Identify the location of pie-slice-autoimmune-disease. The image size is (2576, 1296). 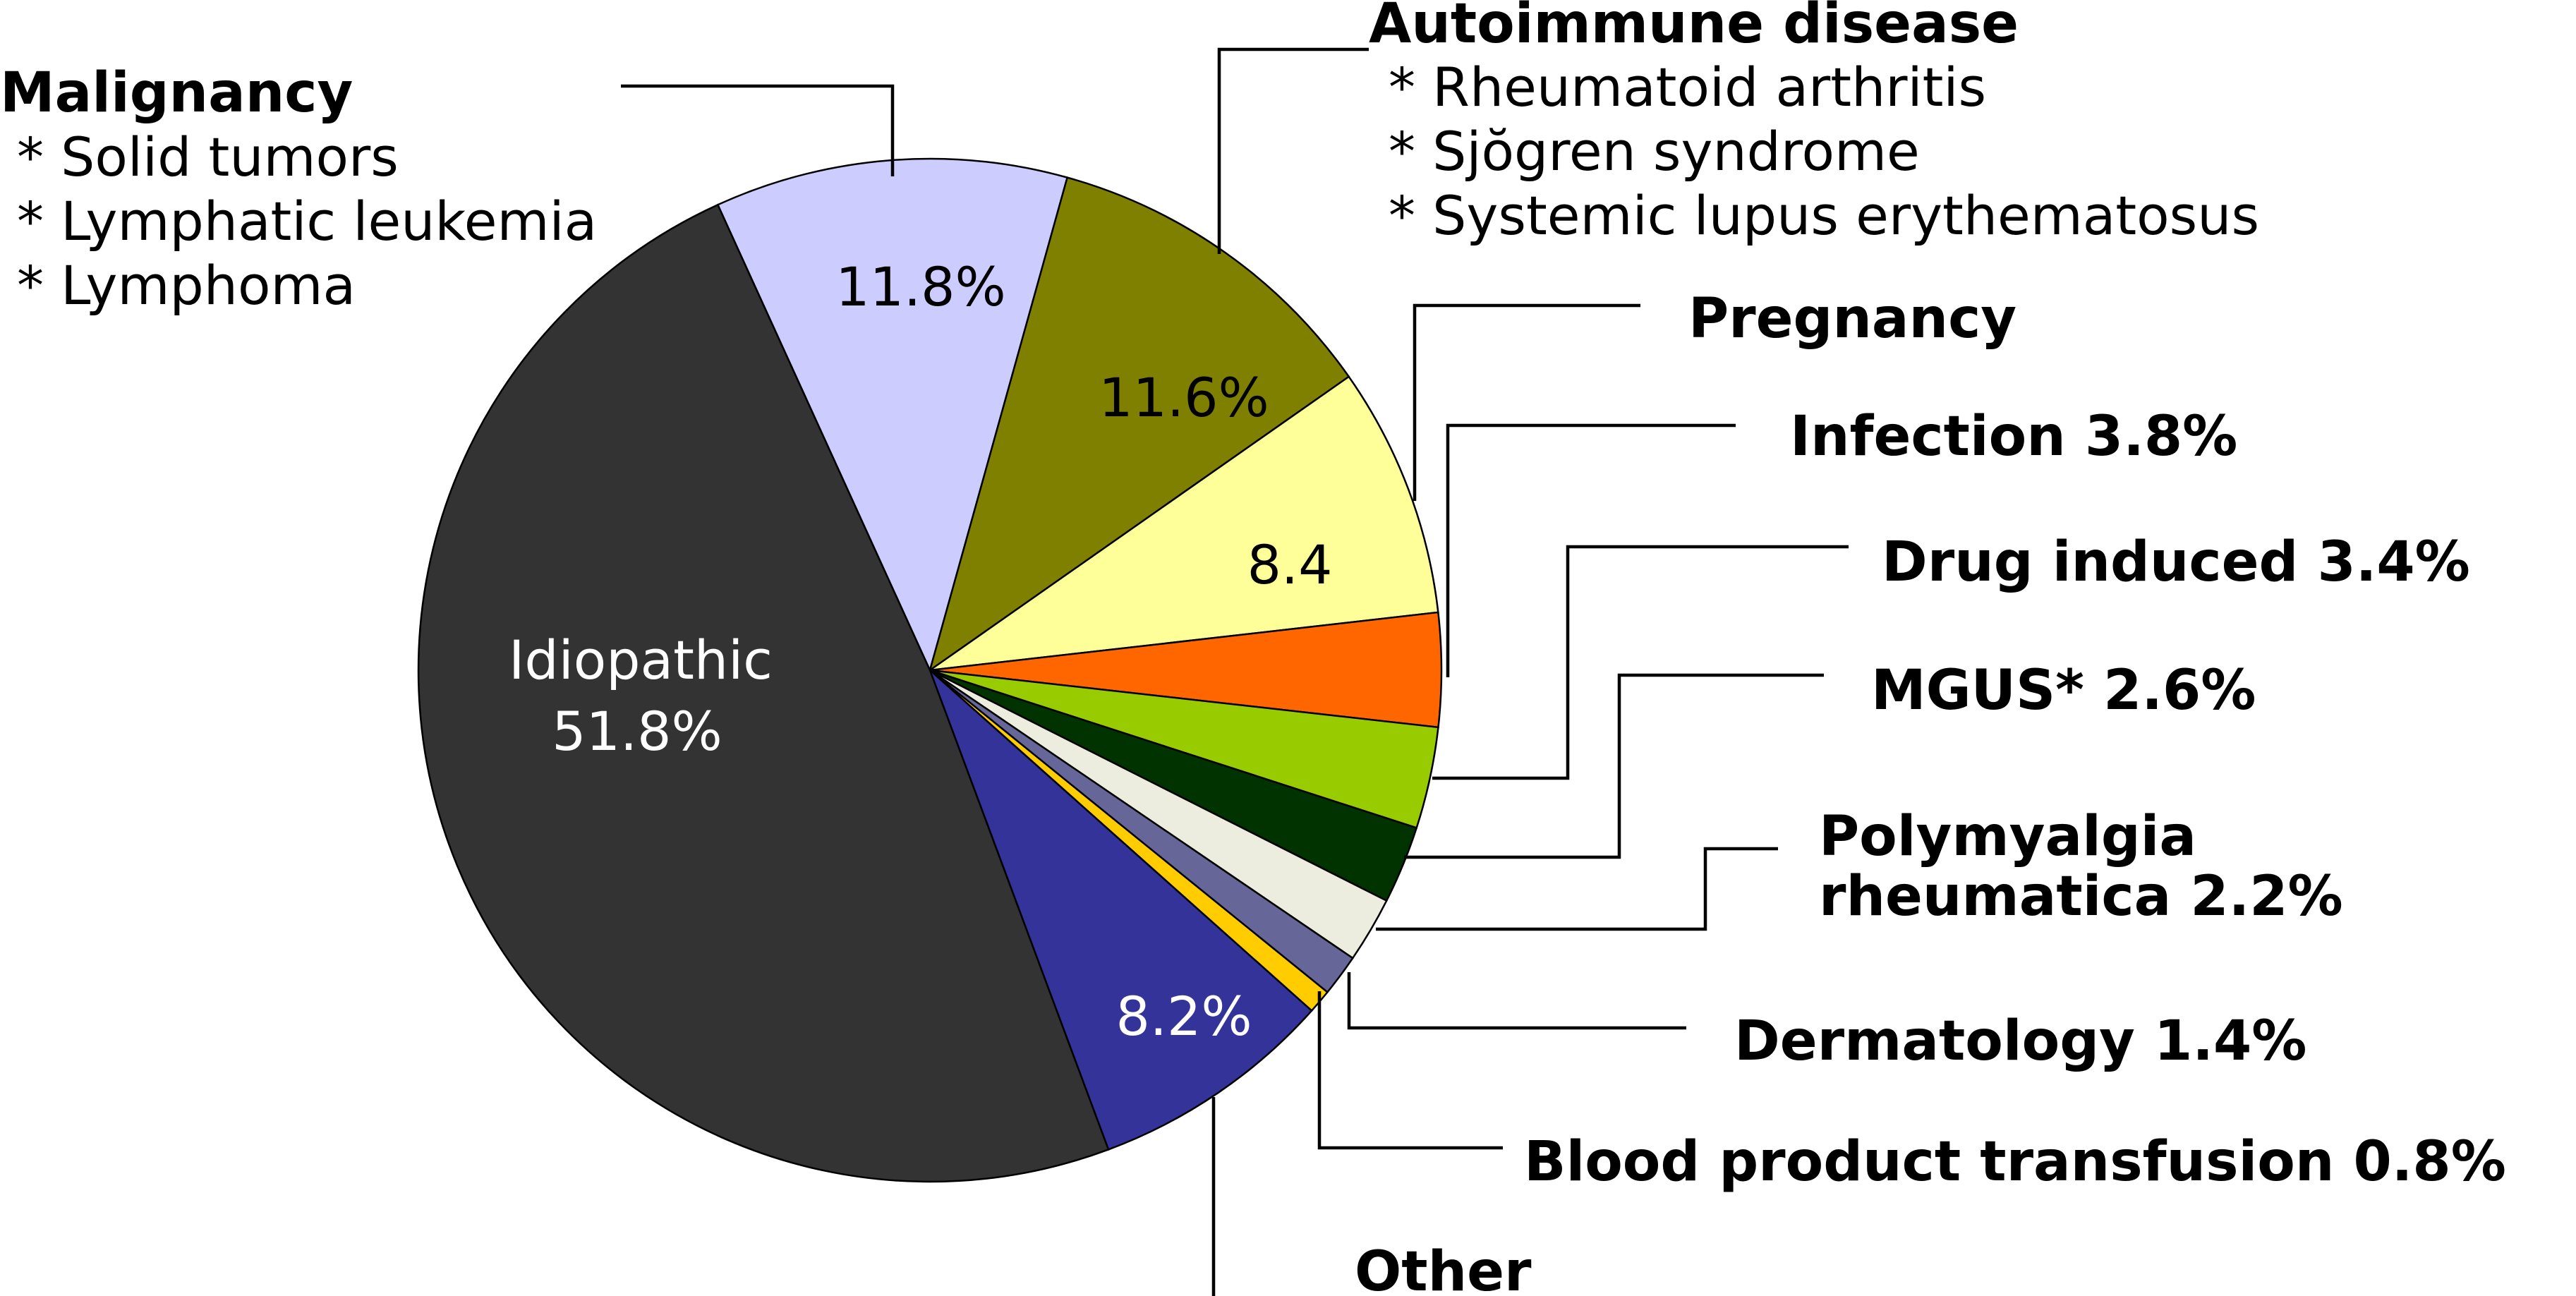
(1139, 424).